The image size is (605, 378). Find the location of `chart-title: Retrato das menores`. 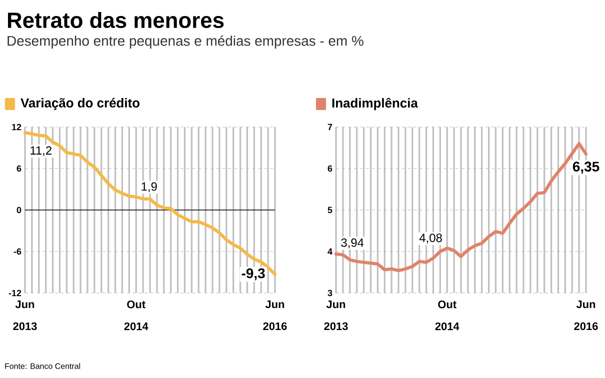

chart-title: Retrato das menores is located at coordinates (116, 20).